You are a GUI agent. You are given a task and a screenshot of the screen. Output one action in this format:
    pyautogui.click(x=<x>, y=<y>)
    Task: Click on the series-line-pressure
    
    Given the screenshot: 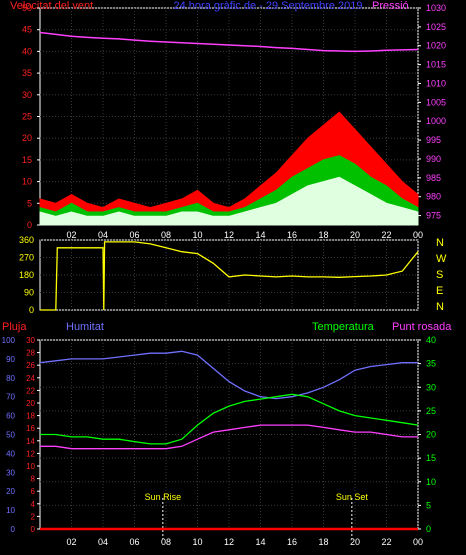 What is the action you would take?
    pyautogui.click(x=229, y=42)
    